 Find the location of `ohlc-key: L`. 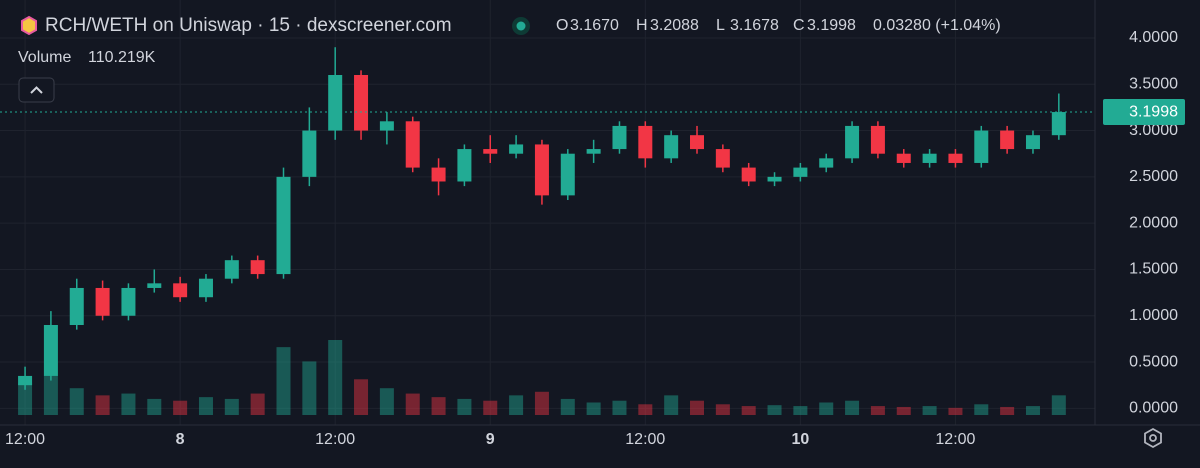

ohlc-key: L is located at coordinates (720, 25).